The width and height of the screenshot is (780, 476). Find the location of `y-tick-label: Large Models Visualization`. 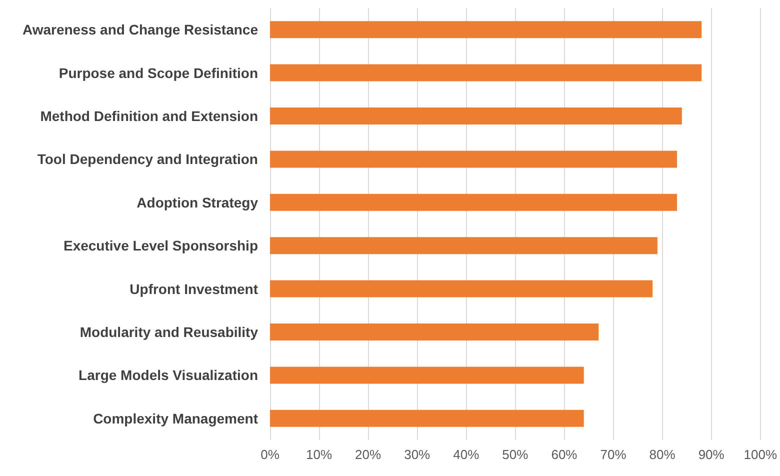

y-tick-label: Large Models Visualization is located at coordinates (168, 375).